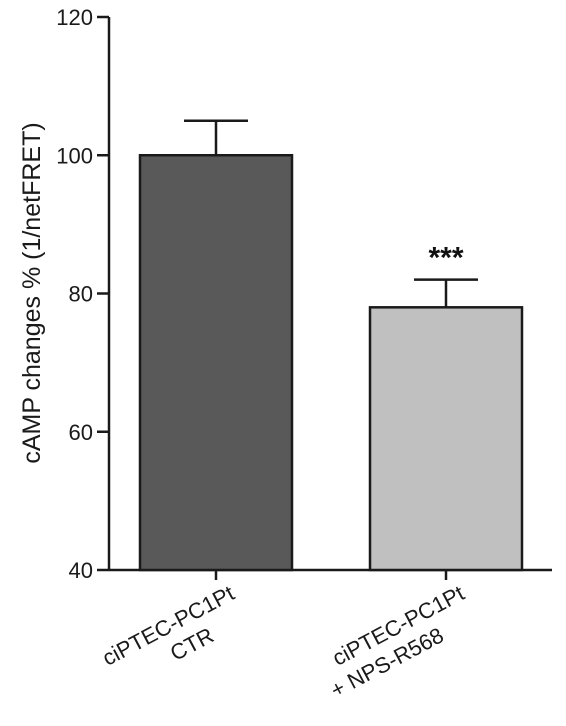 The image size is (566, 726). Describe the element at coordinates (168, 625) in the screenshot. I see `category-label-line: ciPTEC-PC1Pt` at that location.